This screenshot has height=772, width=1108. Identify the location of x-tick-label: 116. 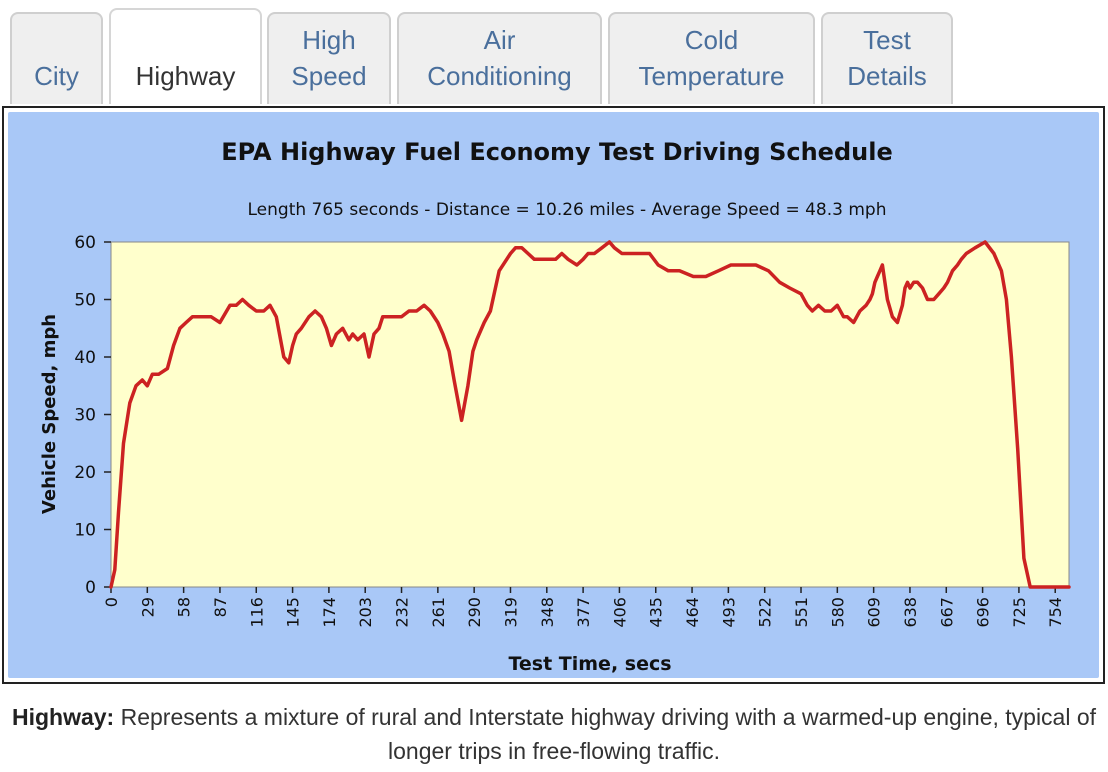
(256, 612).